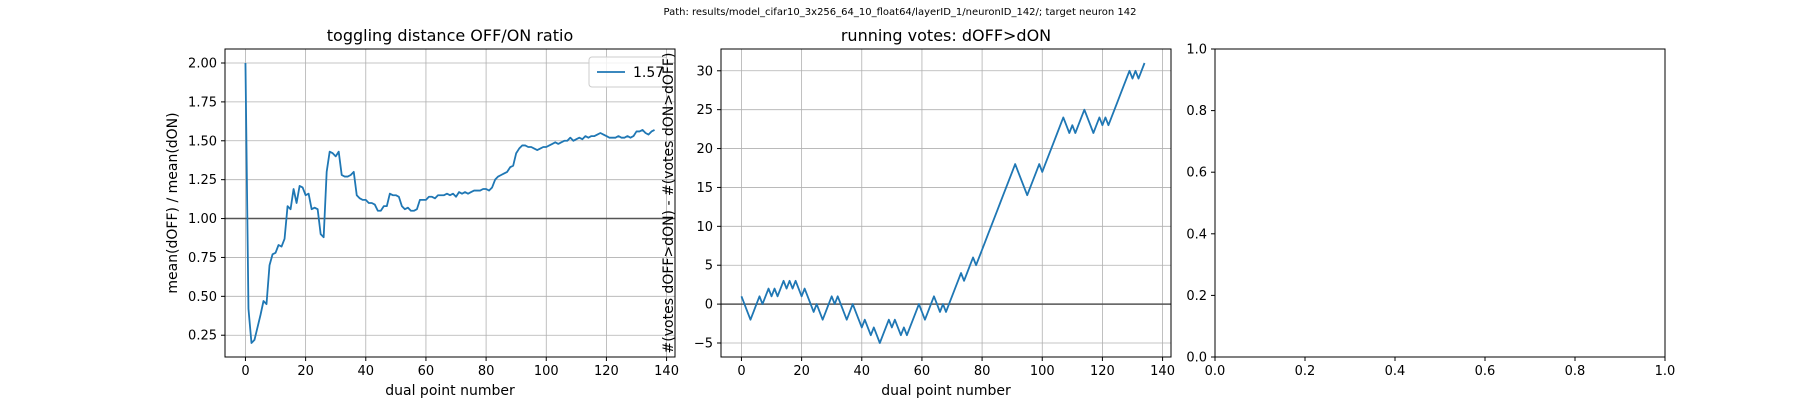 Image resolution: width=1800 pixels, height=400 pixels. Describe the element at coordinates (1665, 371) in the screenshot. I see `empty-xtick-label: 1.0` at that location.